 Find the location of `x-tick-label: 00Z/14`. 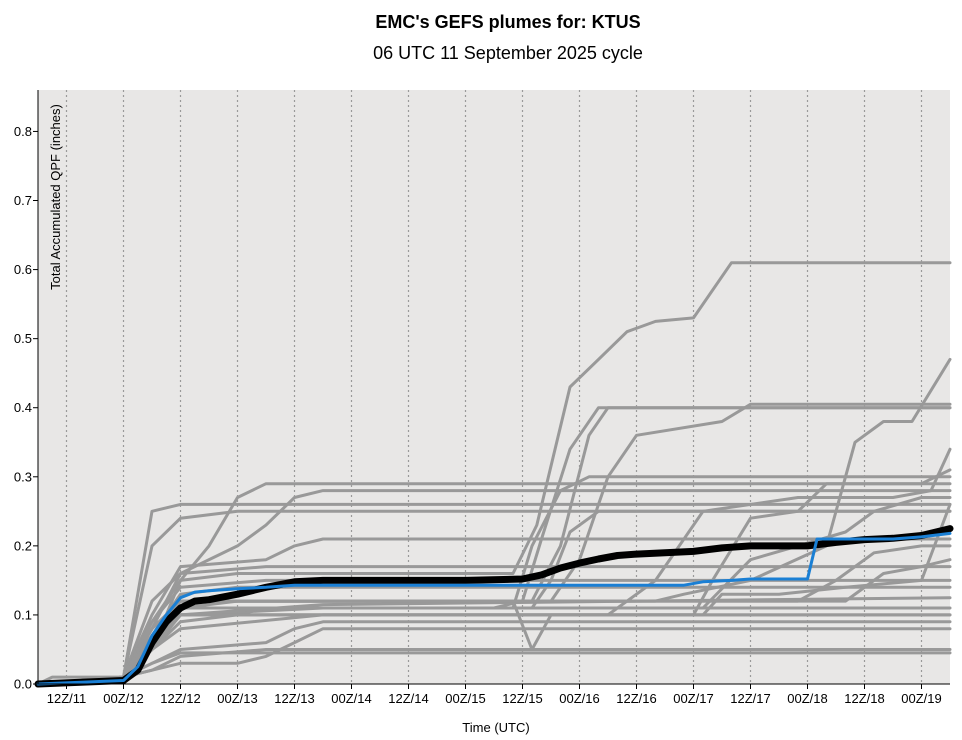

x-tick-label: 00Z/14 is located at coordinates (351, 698).